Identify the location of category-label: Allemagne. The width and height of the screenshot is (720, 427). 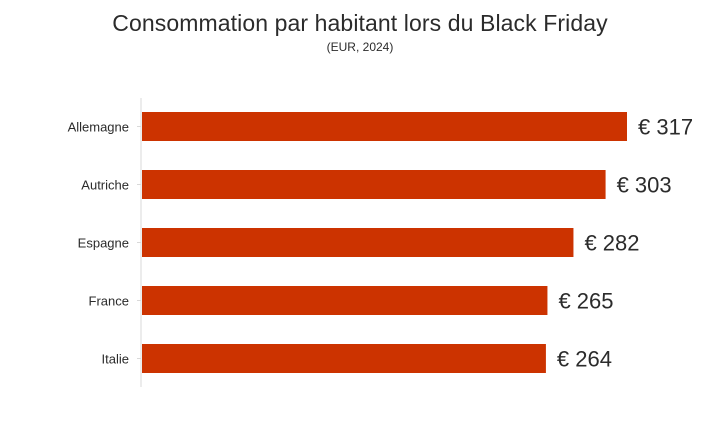
(98, 127).